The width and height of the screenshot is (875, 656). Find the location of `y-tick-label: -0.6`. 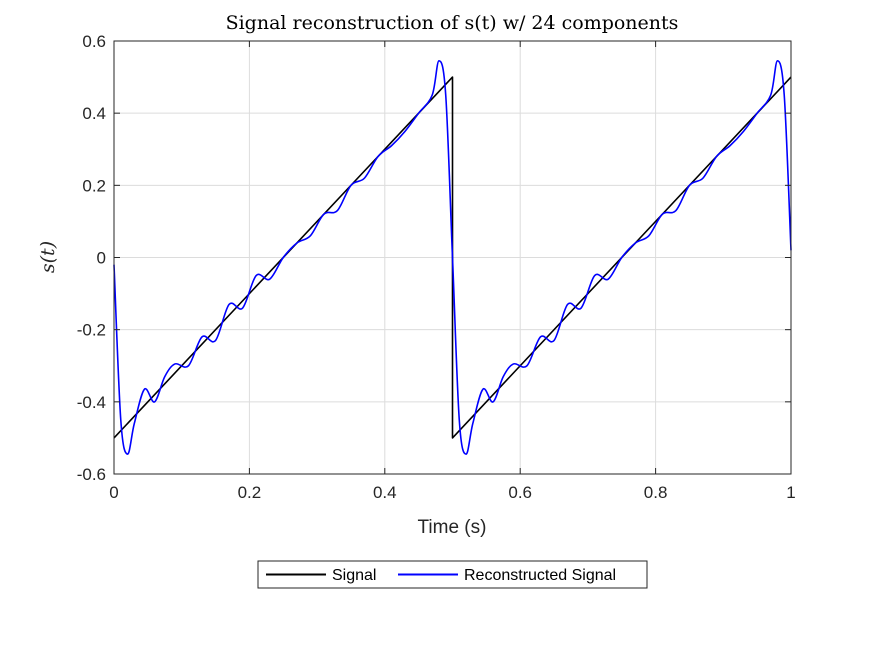

y-tick-label: -0.6 is located at coordinates (91, 474).